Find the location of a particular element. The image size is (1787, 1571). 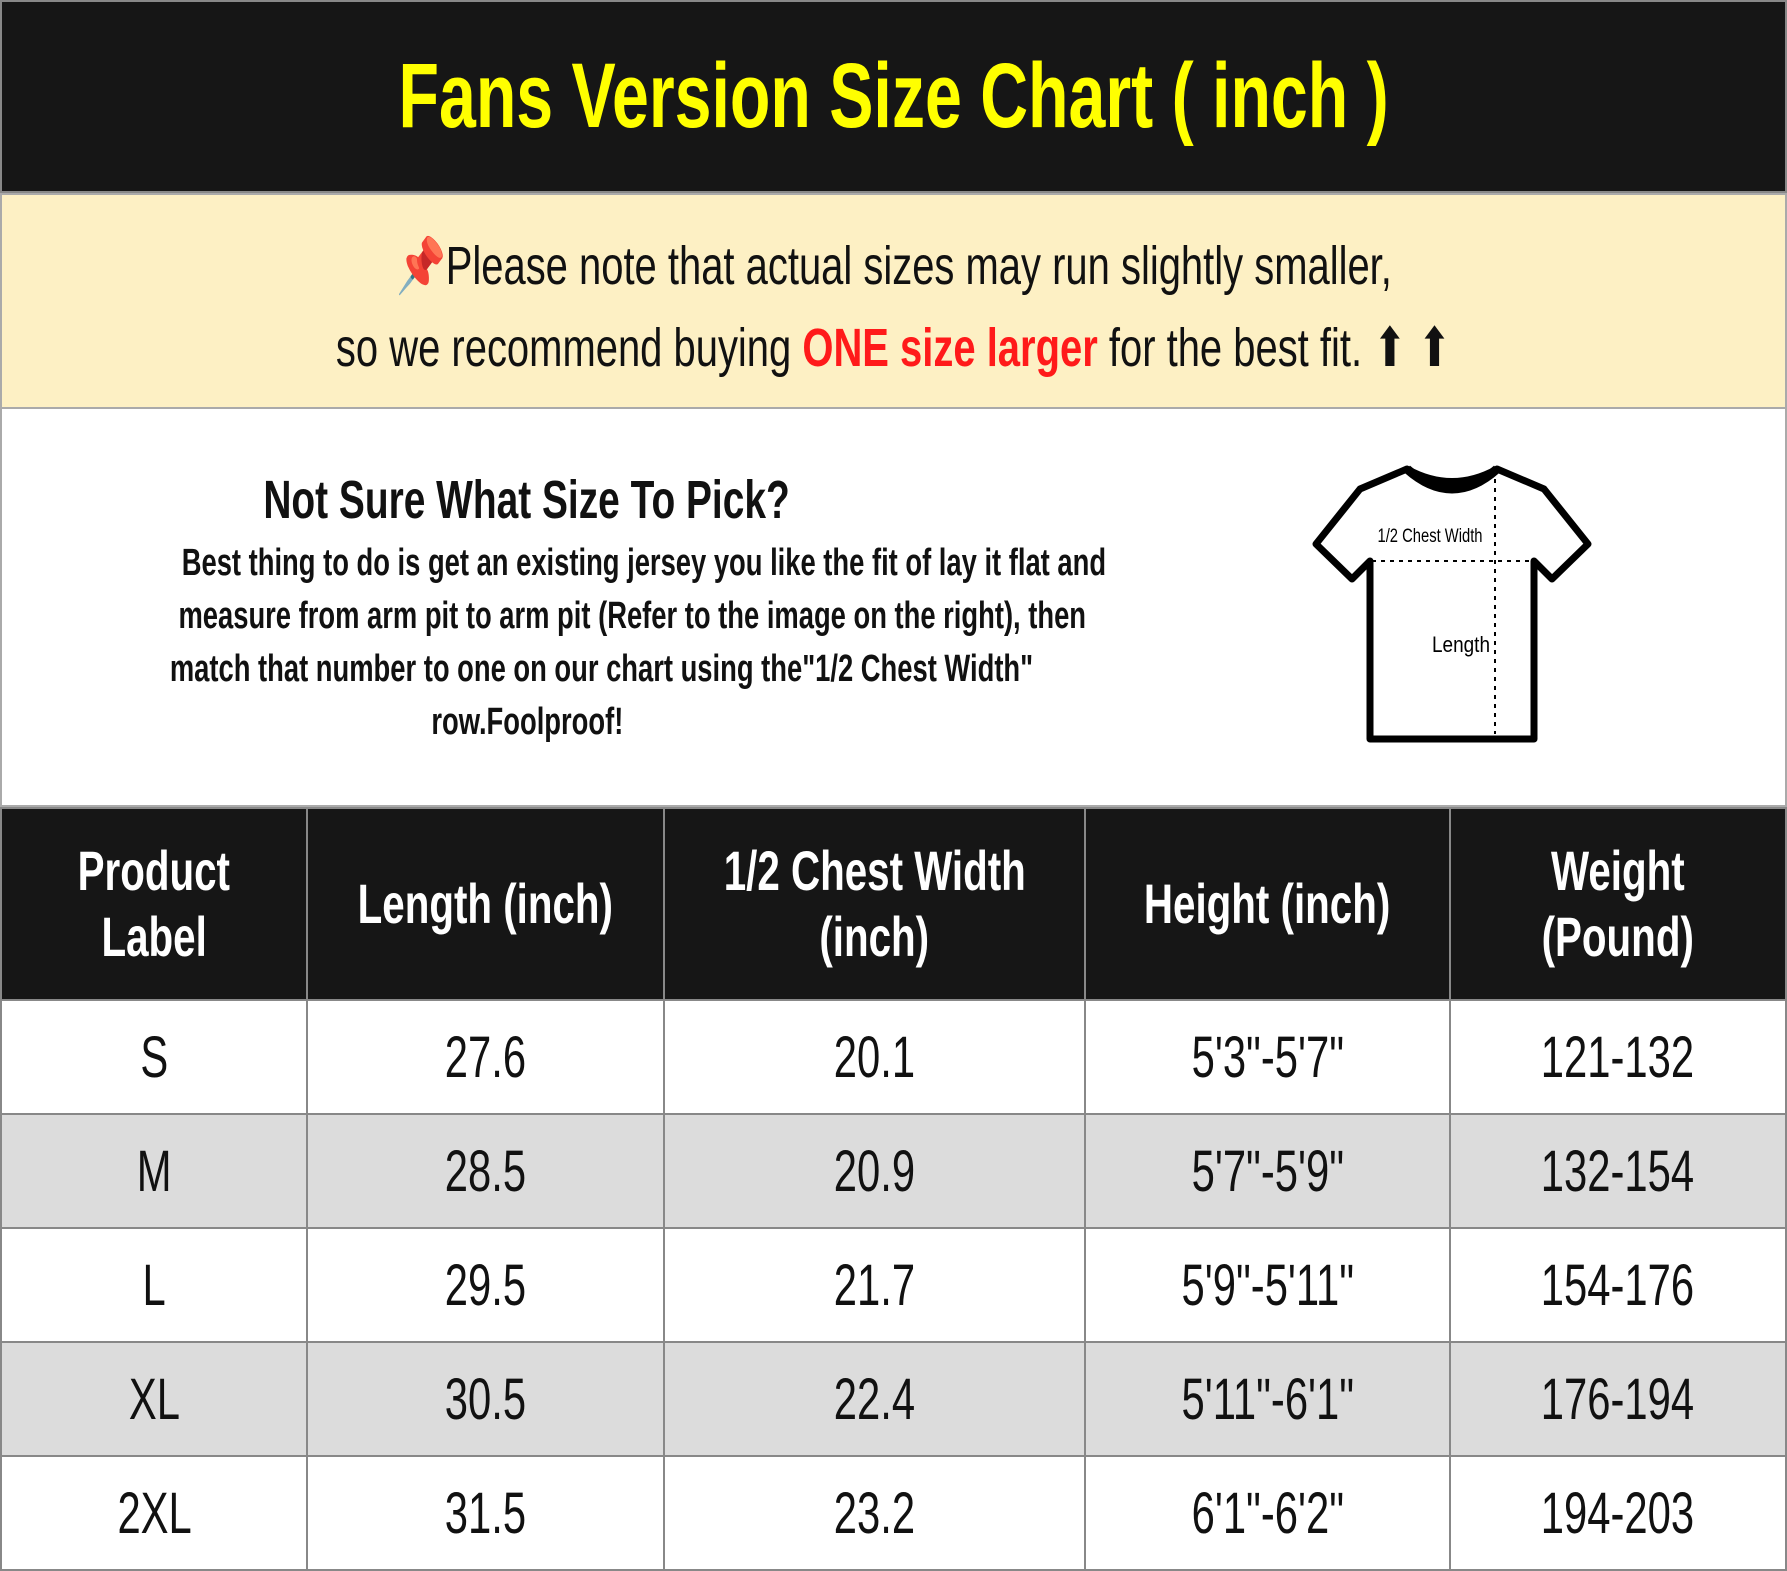

table-cell: 6'1"-6'2" is located at coordinates (1267, 1513).